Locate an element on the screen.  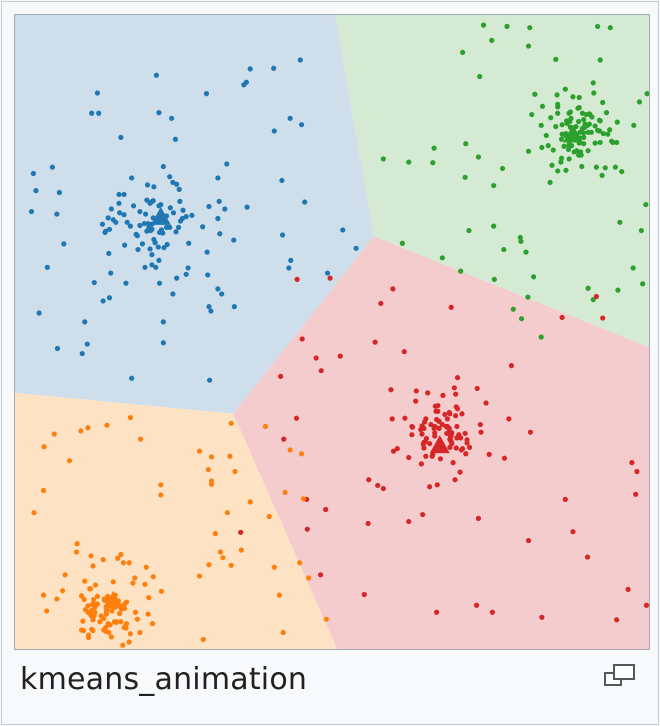
centroid-marker is located at coordinates (113, 599).